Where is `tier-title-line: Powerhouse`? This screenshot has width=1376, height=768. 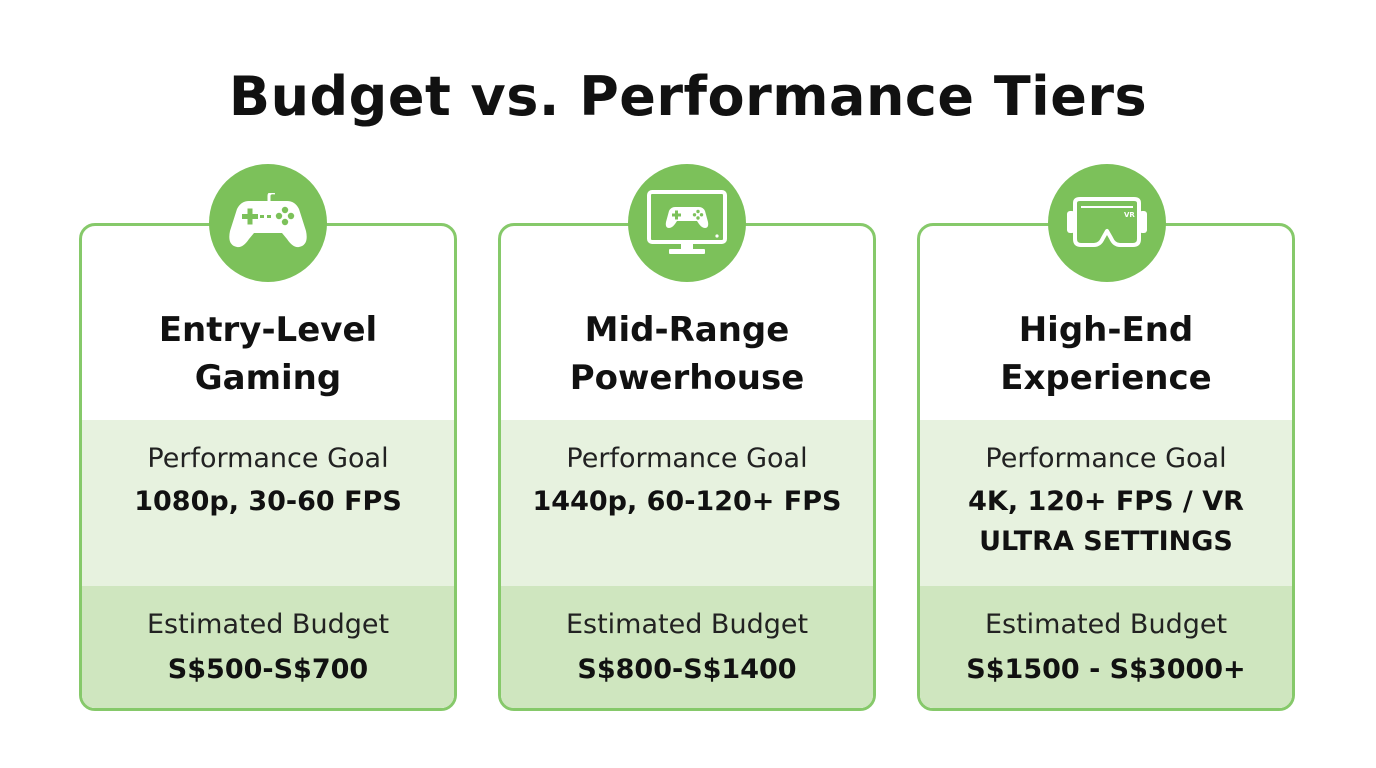 tier-title-line: Powerhouse is located at coordinates (687, 378).